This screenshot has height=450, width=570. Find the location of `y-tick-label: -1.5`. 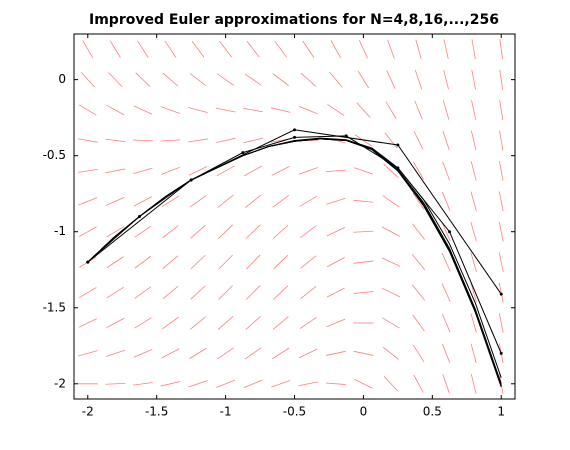

y-tick-label: -1.5 is located at coordinates (54, 307).